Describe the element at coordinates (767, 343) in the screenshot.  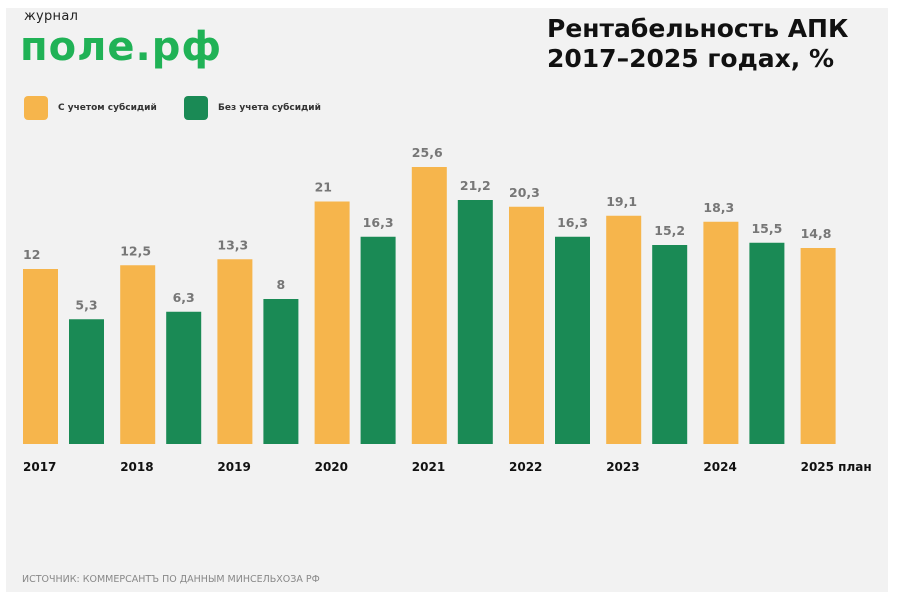
I see `bar-2024-s1` at that location.